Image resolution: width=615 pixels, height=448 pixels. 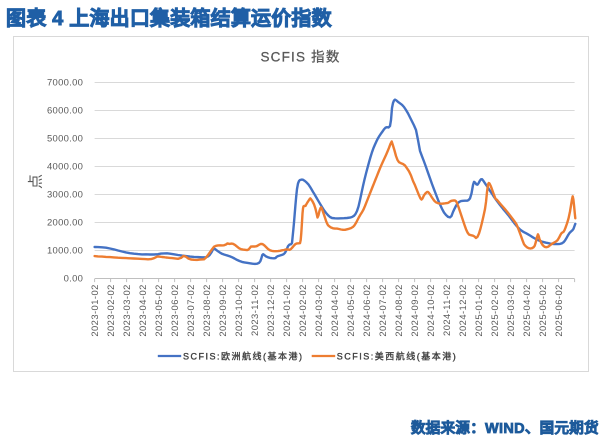 What do you see at coordinates (494, 310) in the screenshot?
I see `svg-text: 2025-02-02` at bounding box center [494, 310].